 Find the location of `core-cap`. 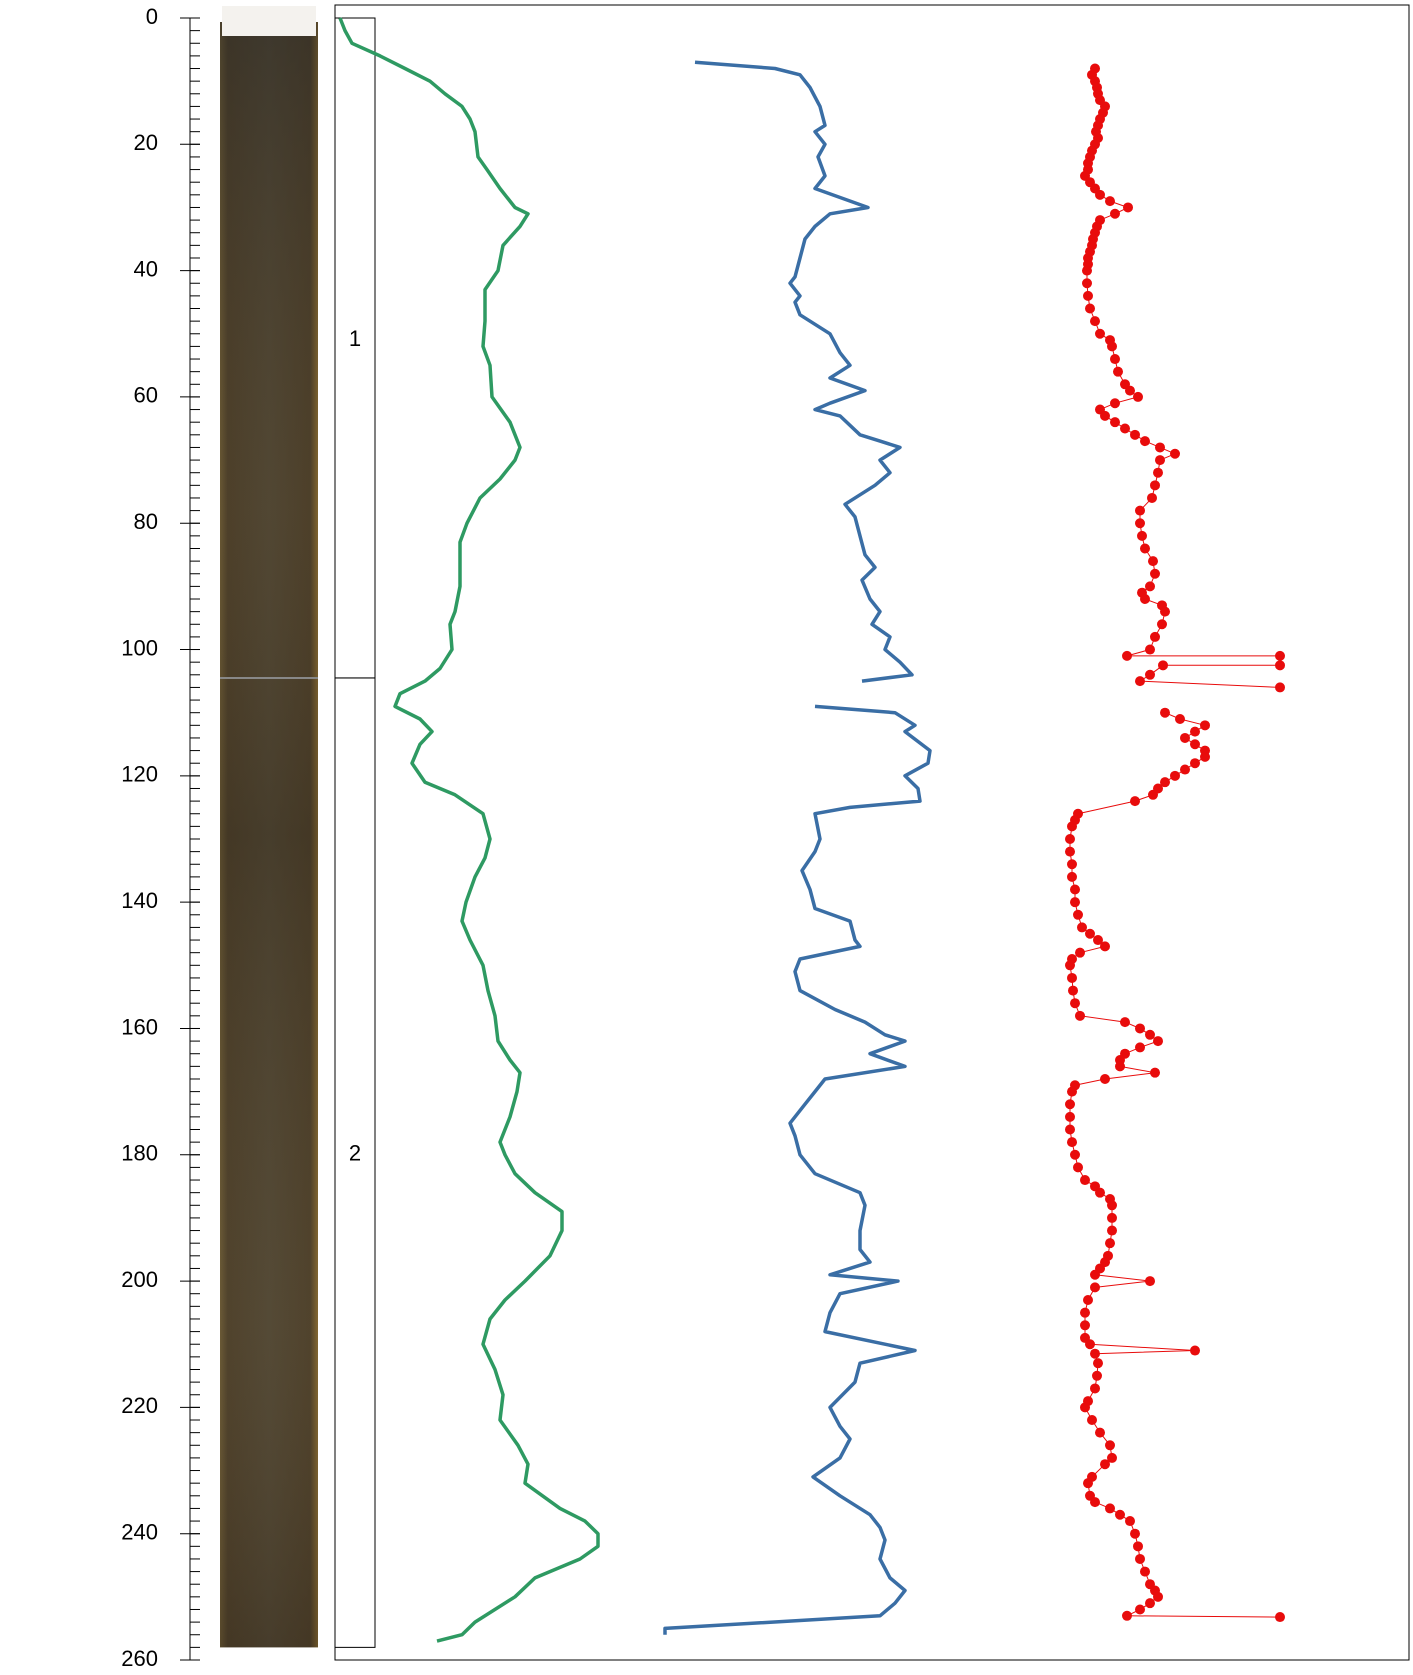

core-cap is located at coordinates (269, 21).